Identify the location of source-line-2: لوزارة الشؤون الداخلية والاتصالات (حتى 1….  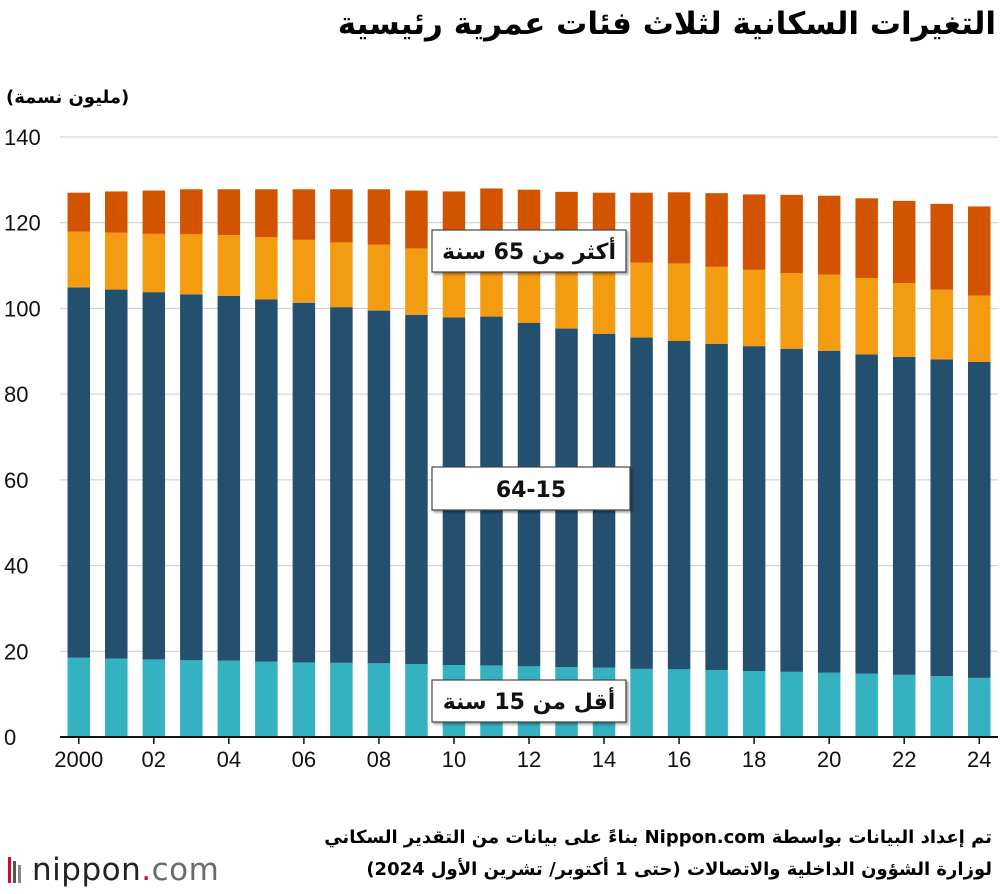
(679, 869).